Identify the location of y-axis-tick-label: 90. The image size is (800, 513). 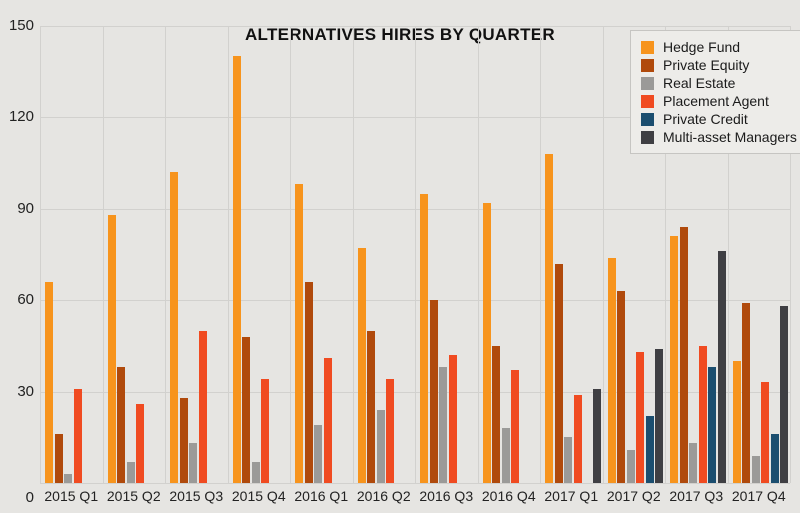
(25, 208).